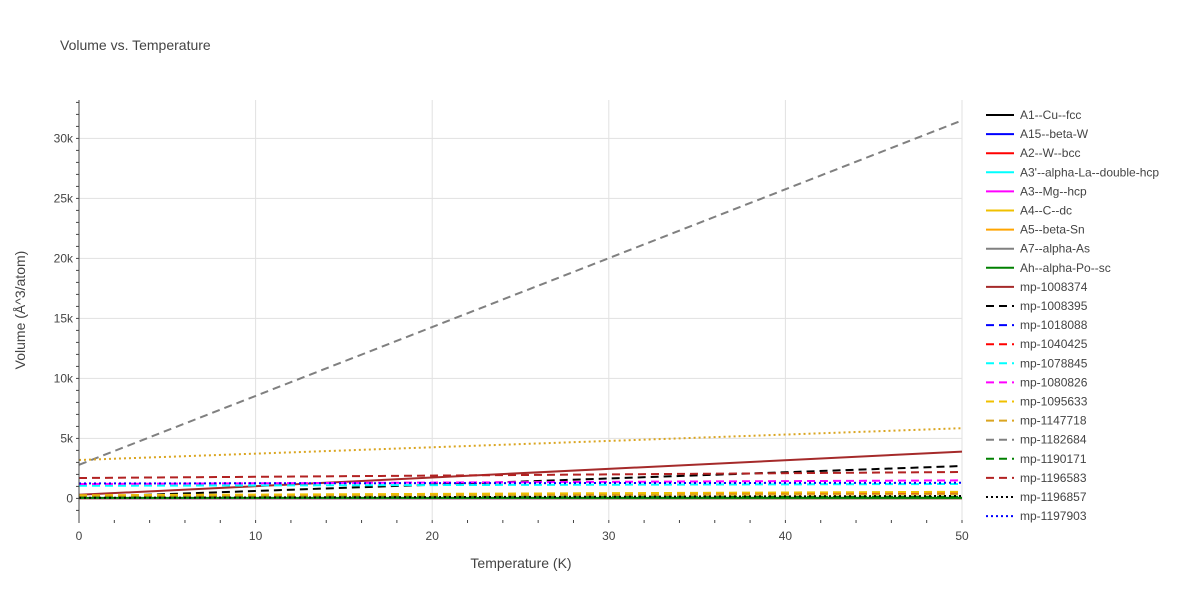 The image size is (1200, 605). What do you see at coordinates (1053, 440) in the screenshot?
I see `legend-label: mp-1182684` at bounding box center [1053, 440].